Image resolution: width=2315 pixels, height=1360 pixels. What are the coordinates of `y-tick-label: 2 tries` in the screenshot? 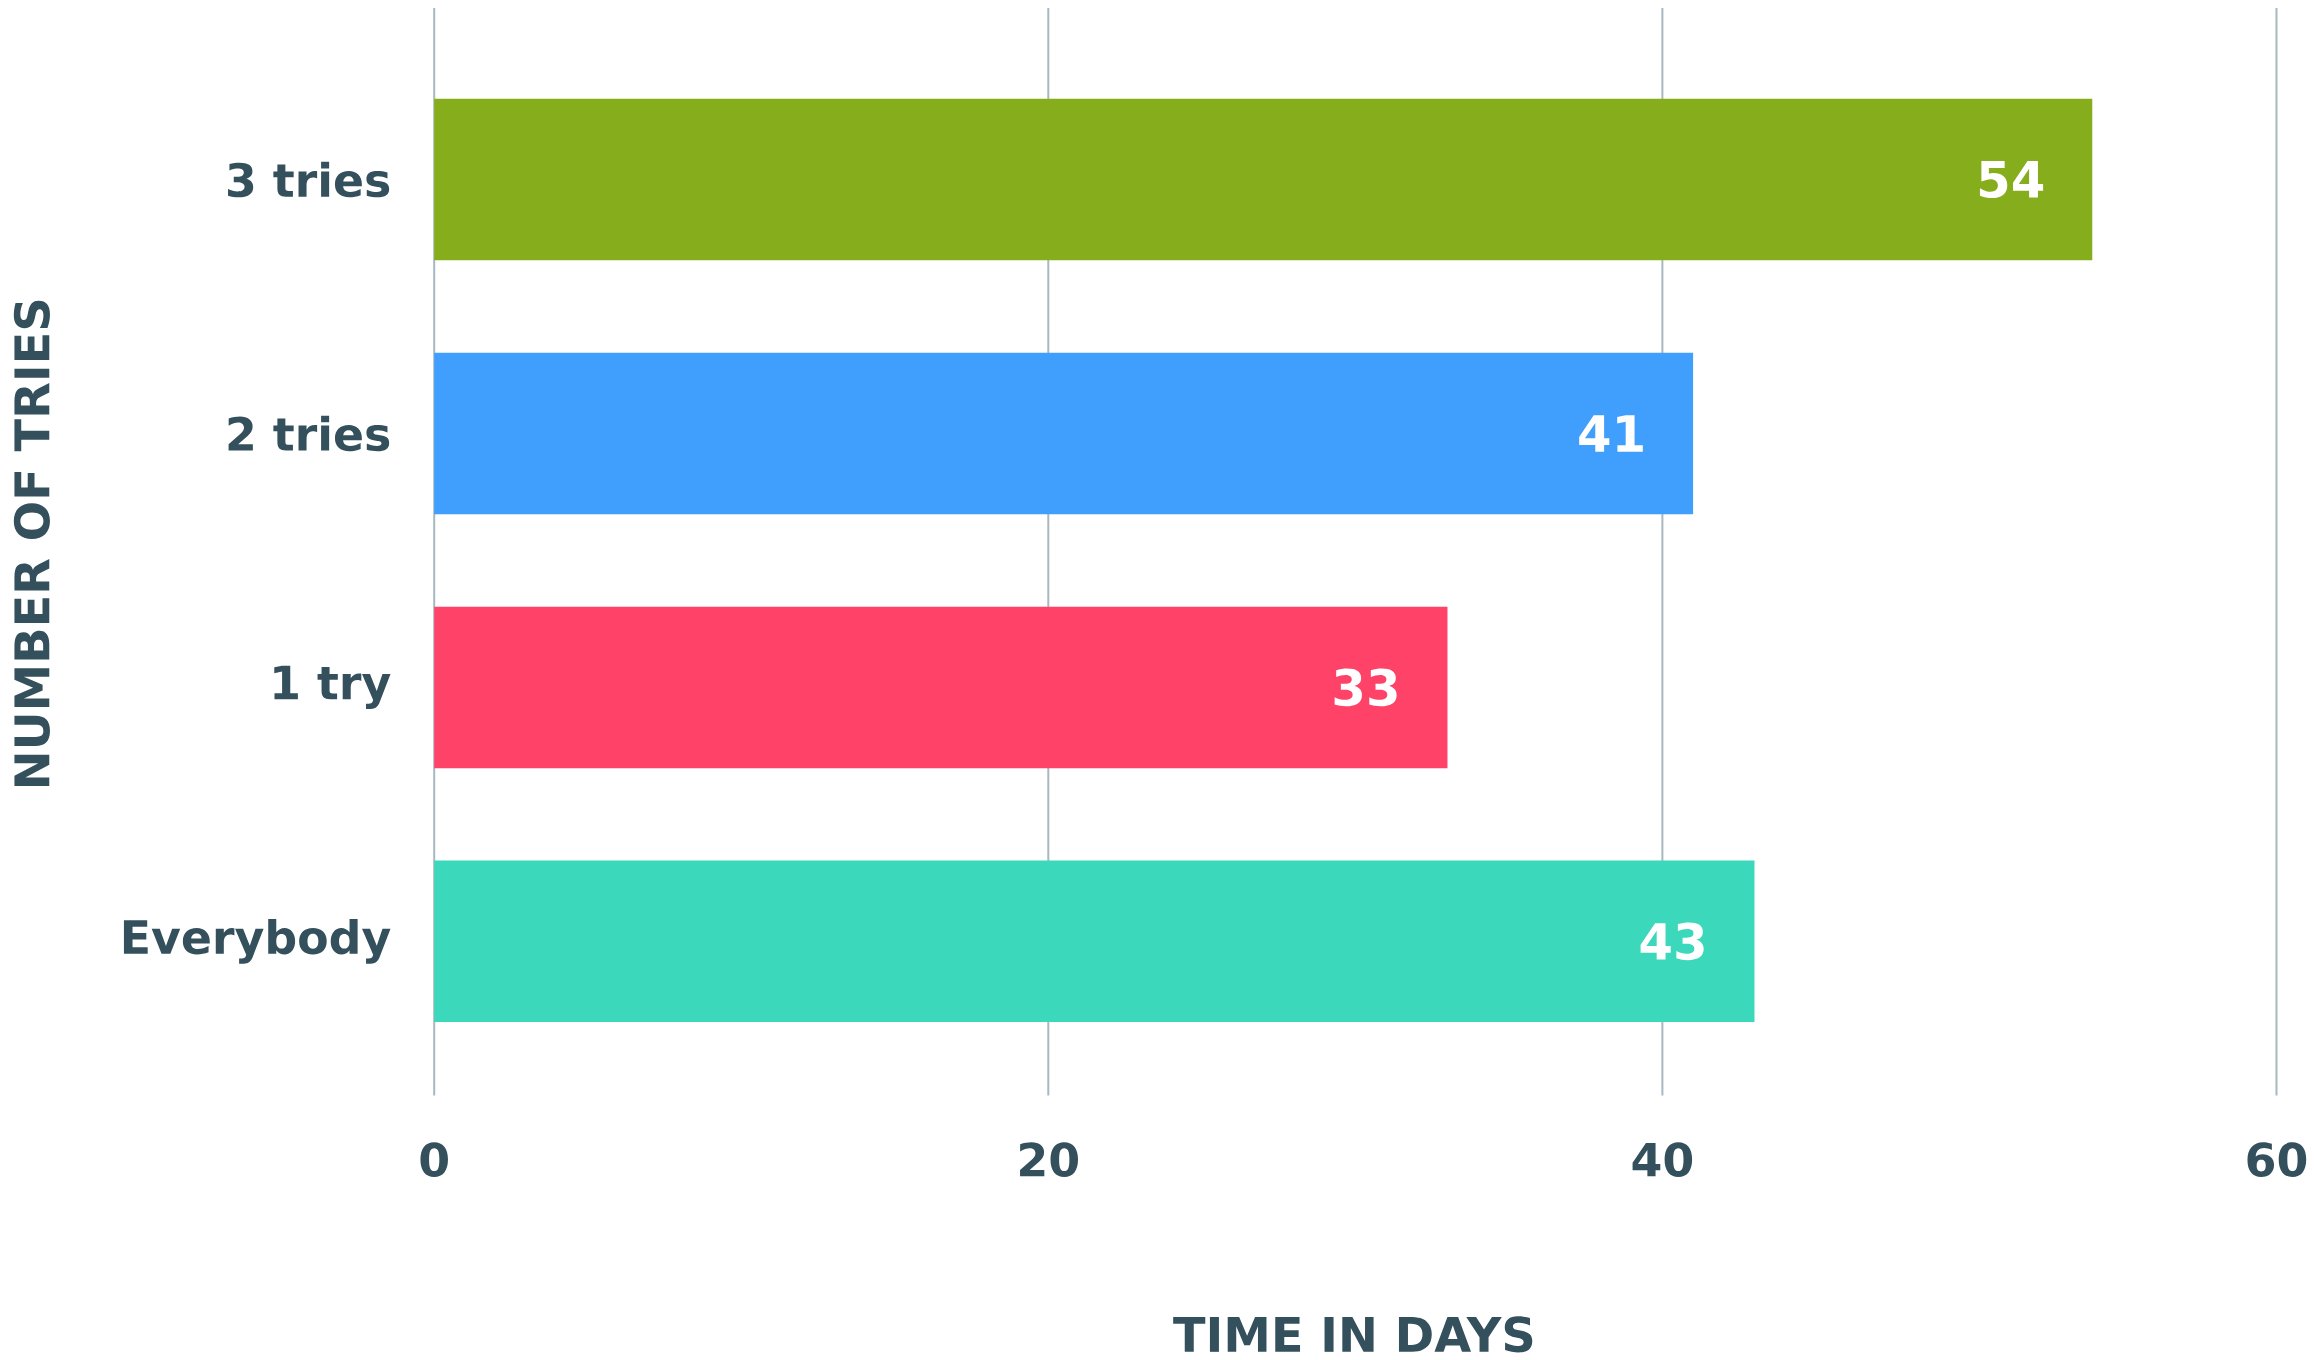 It's located at (309, 433).